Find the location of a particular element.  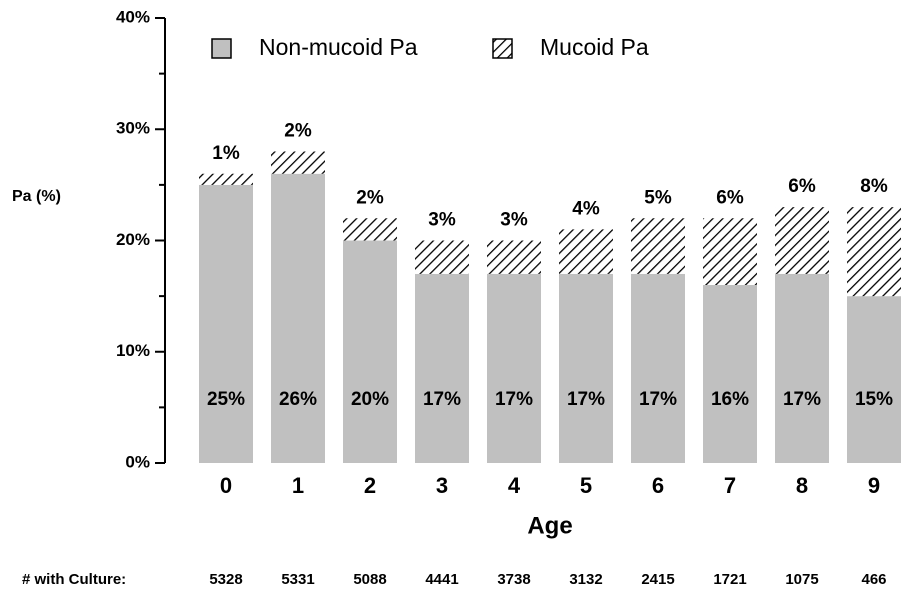

y-tick-label: 0% is located at coordinates (137, 461).